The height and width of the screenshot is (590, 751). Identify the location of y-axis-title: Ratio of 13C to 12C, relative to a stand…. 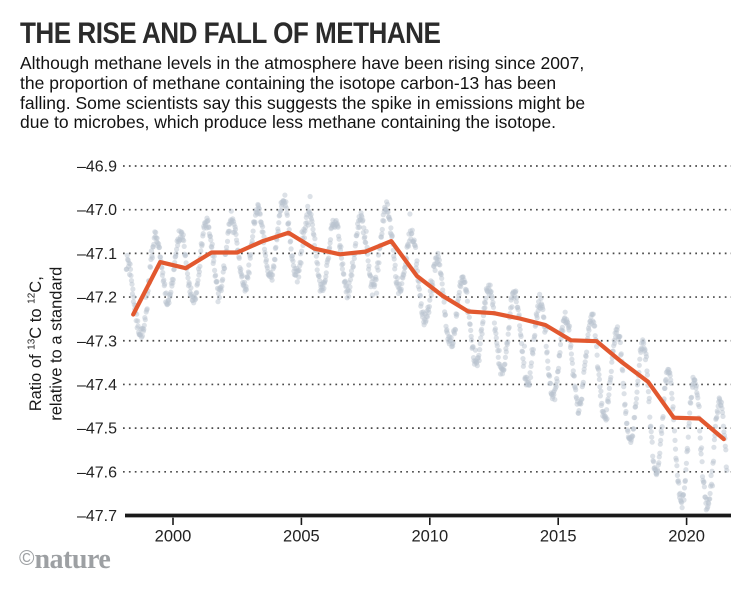
(44, 344).